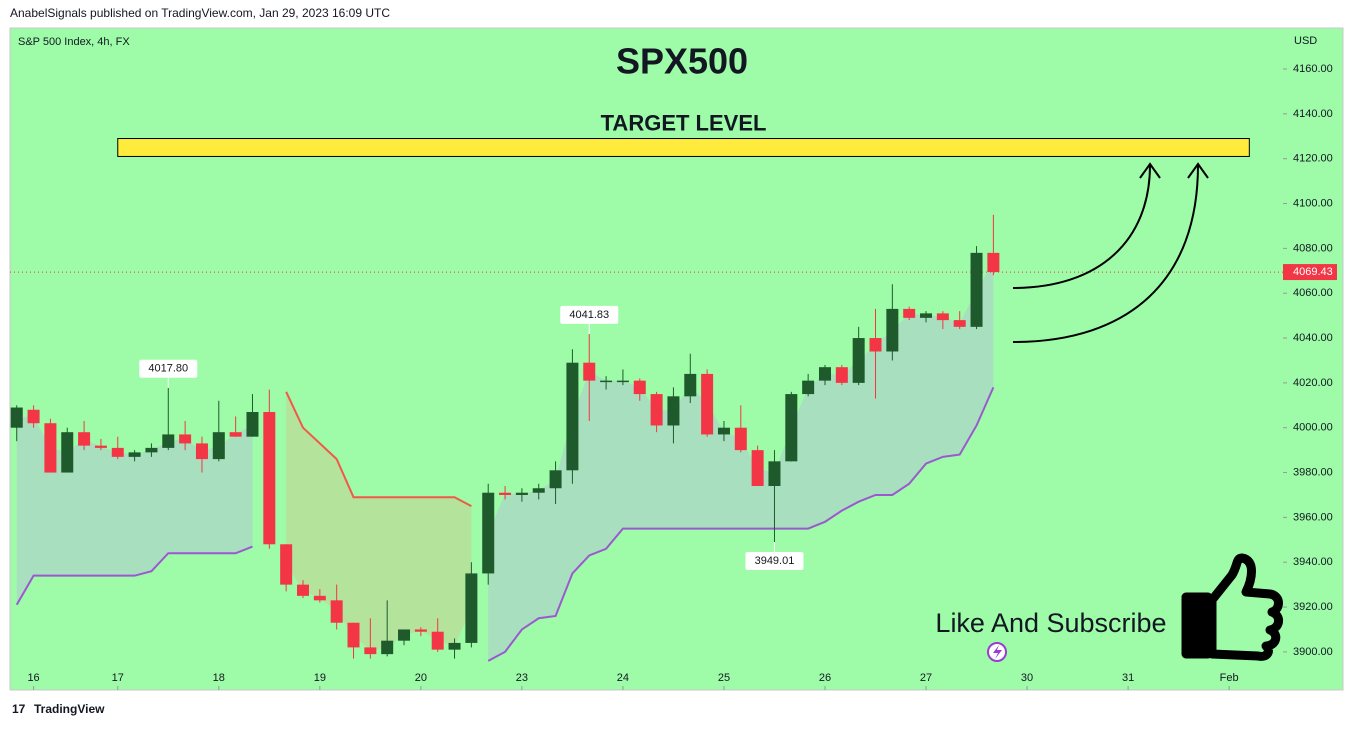 This screenshot has width=1354, height=732. What do you see at coordinates (1245, 607) in the screenshot?
I see `thumb-hand` at bounding box center [1245, 607].